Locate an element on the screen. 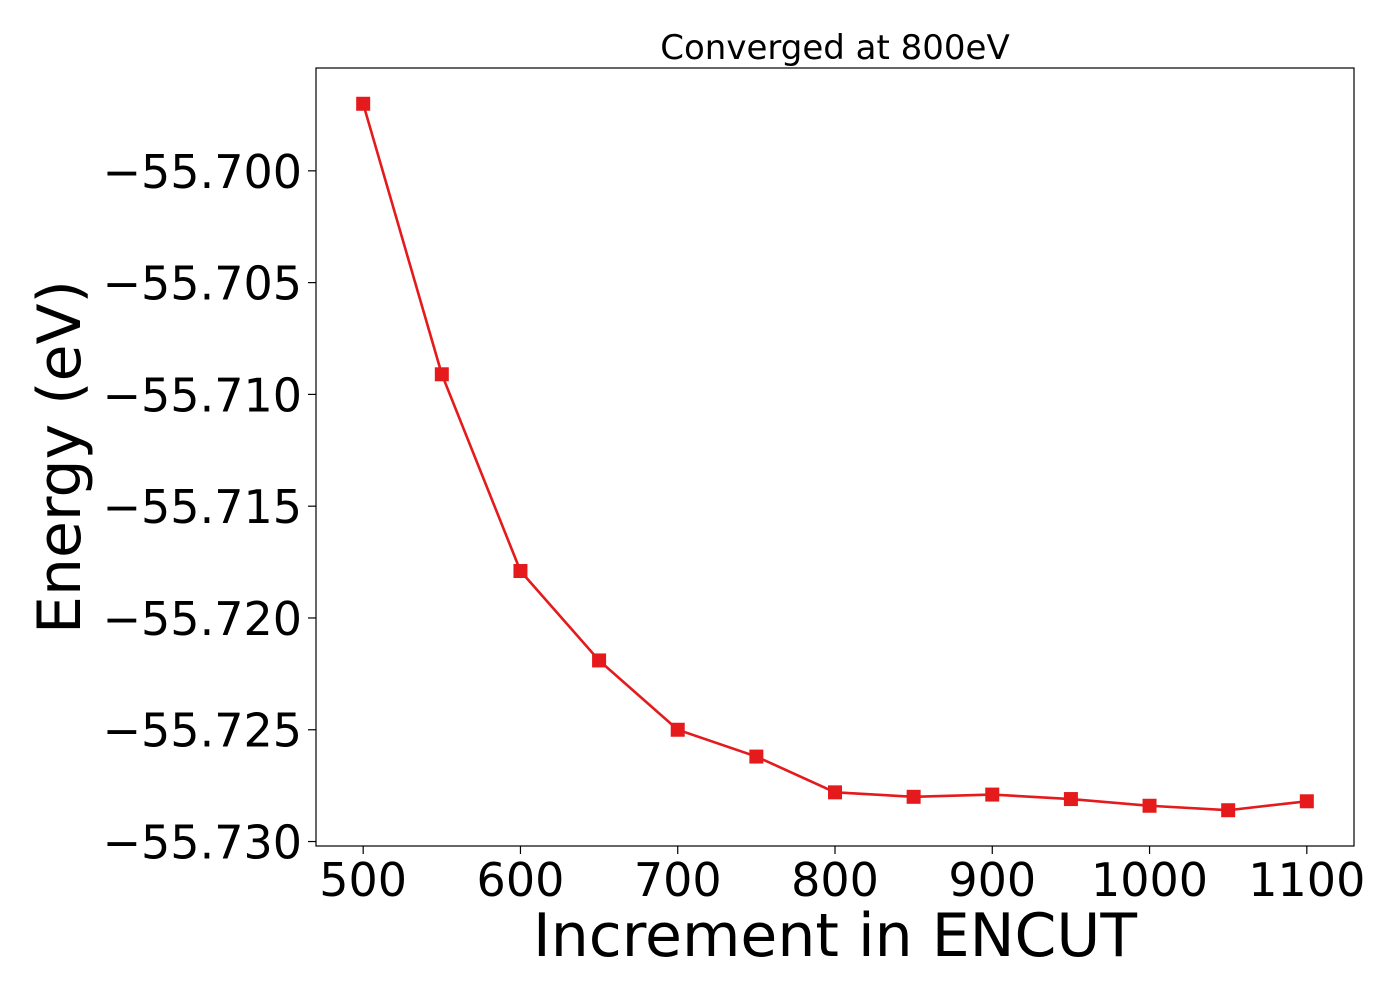 The height and width of the screenshot is (1000, 1400). x-tick-label: 1000 is located at coordinates (1149, 880).